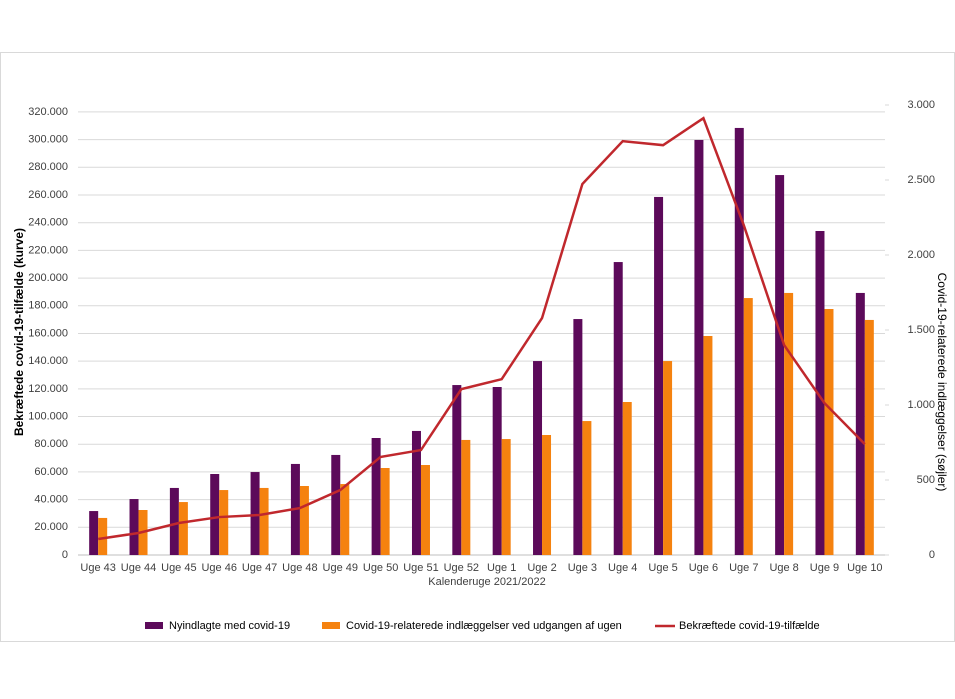 This screenshot has width=955, height=699. What do you see at coordinates (97, 568) in the screenshot?
I see `x-tick-label: Uge 43` at bounding box center [97, 568].